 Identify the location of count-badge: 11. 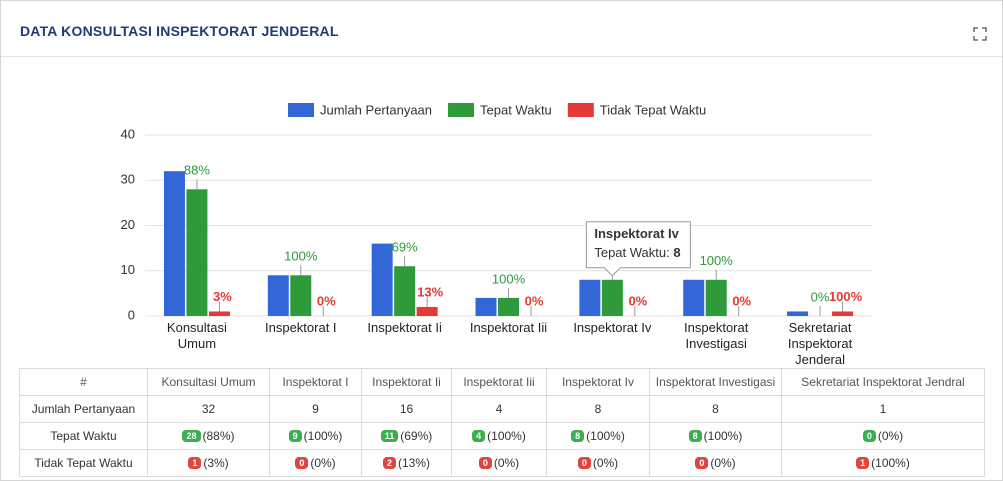
(389, 436).